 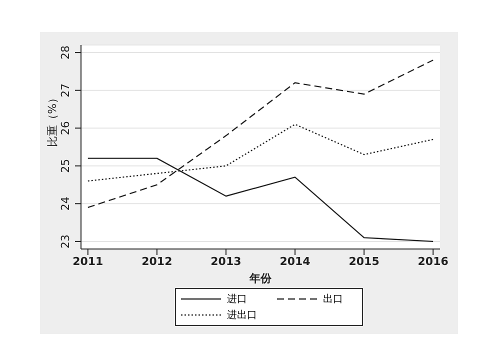 What do you see at coordinates (65, 165) in the screenshot?
I see `y-tick-label: 25` at bounding box center [65, 165].